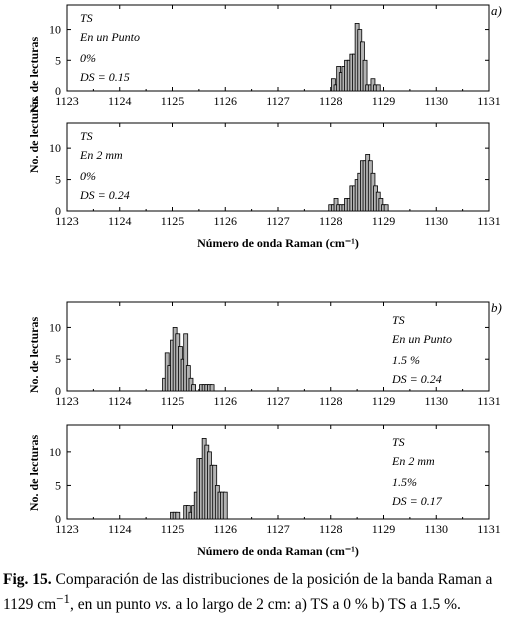 The width and height of the screenshot is (526, 630). What do you see at coordinates (417, 501) in the screenshot?
I see `annotation-line: DS = 0.17` at bounding box center [417, 501].